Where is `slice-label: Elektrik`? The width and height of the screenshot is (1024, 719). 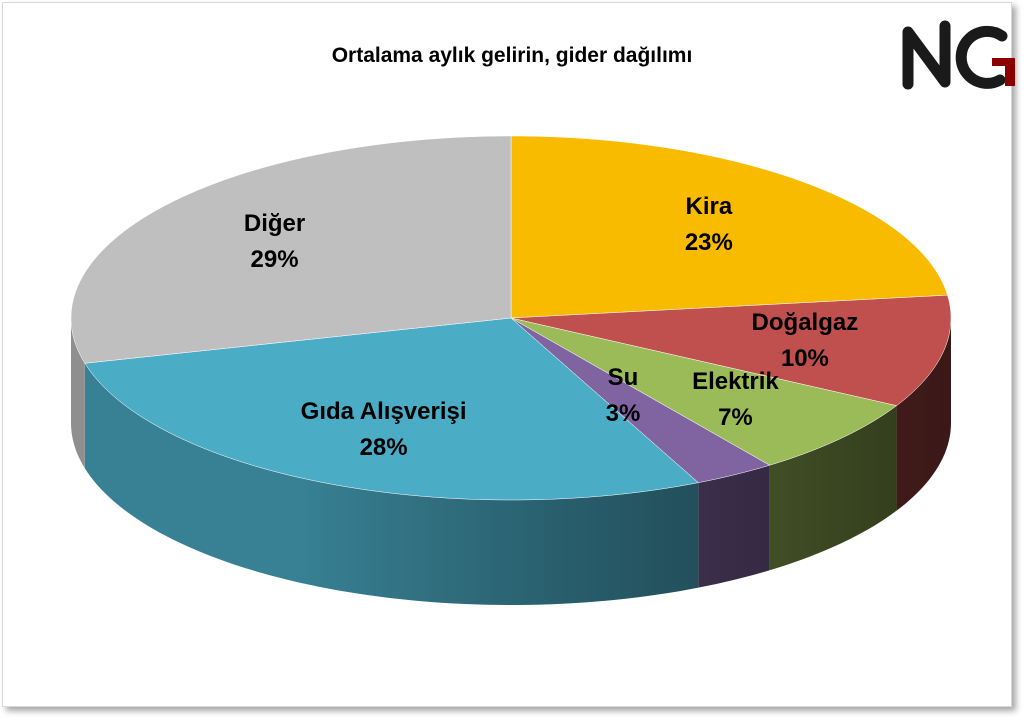 slice-label: Elektrik is located at coordinates (735, 381).